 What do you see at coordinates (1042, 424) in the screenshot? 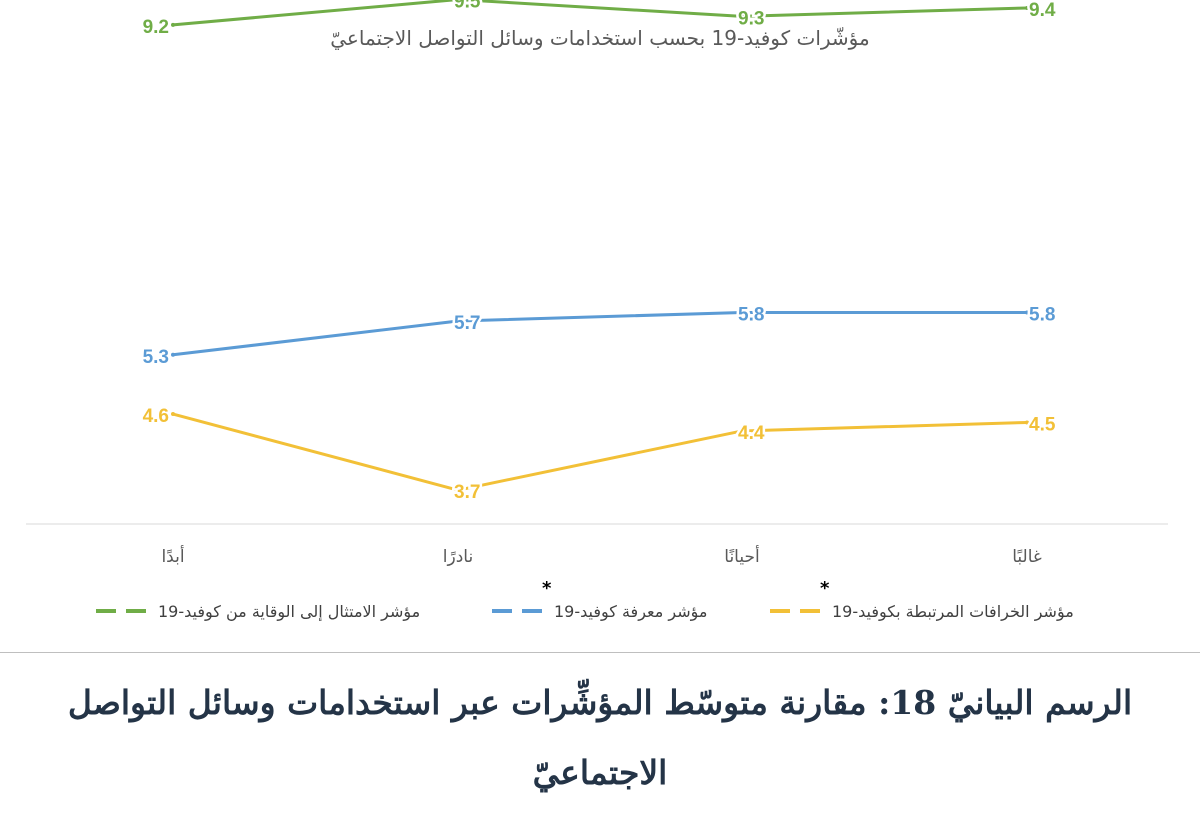
I see `data-label: 4.5` at bounding box center [1042, 424].